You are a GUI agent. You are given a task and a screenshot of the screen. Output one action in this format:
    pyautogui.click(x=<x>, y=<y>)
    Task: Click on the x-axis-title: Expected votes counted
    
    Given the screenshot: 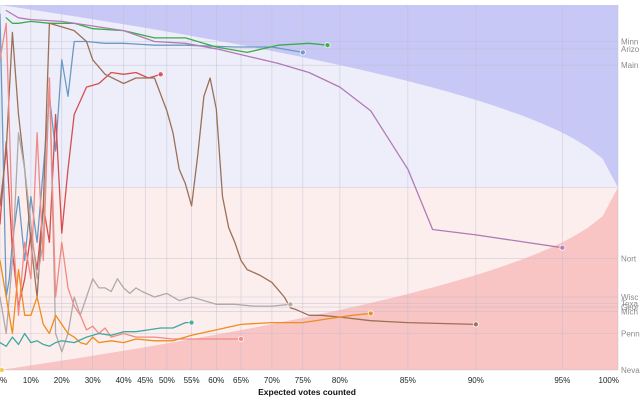 What is the action you would take?
    pyautogui.click(x=307, y=392)
    